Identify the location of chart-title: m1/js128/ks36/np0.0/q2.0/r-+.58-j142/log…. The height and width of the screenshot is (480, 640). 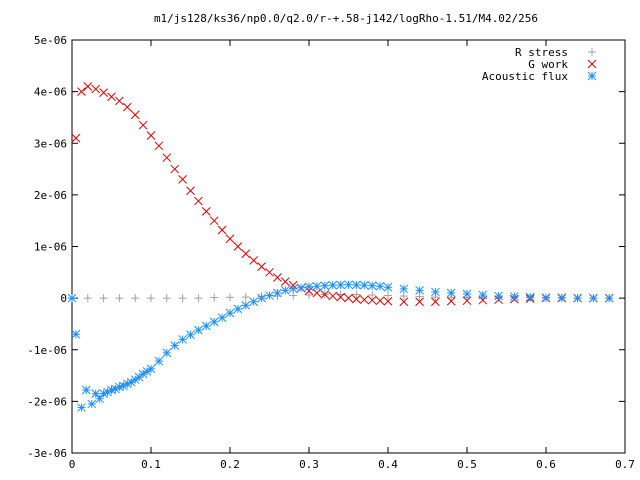
(346, 18).